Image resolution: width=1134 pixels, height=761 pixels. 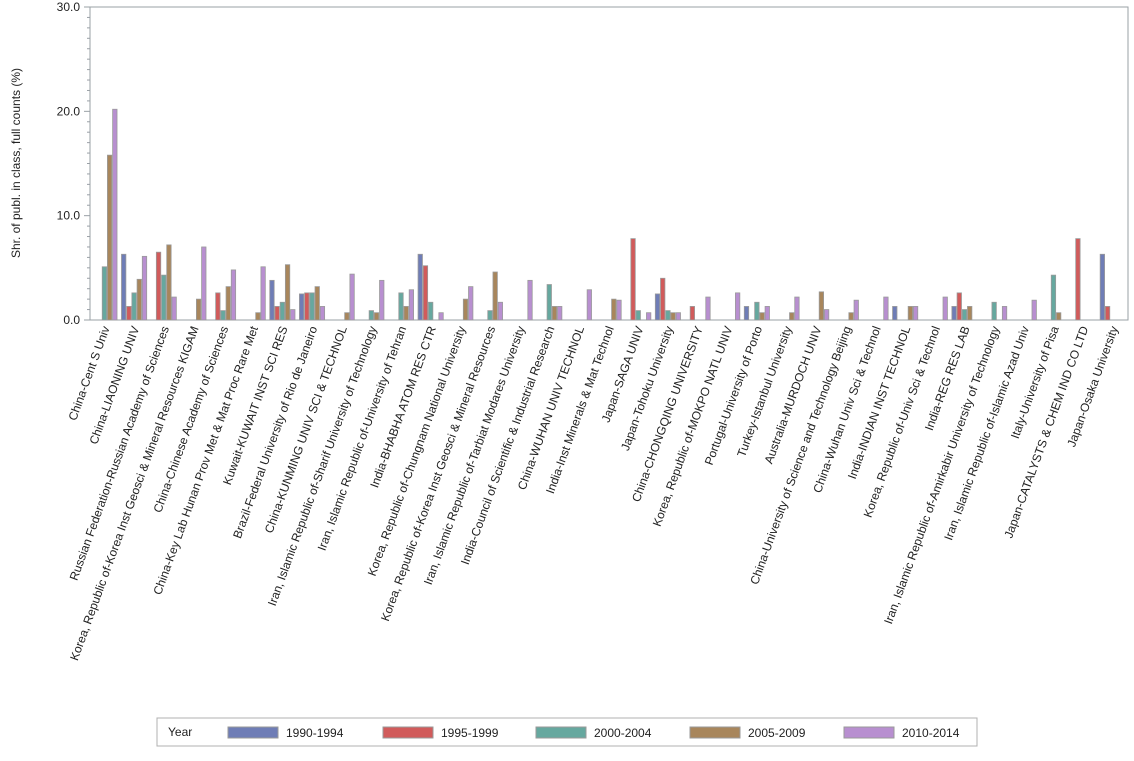 What do you see at coordinates (73, 163) in the screenshot?
I see `y-axis: 0.0 10.0 20.0 30.0` at bounding box center [73, 163].